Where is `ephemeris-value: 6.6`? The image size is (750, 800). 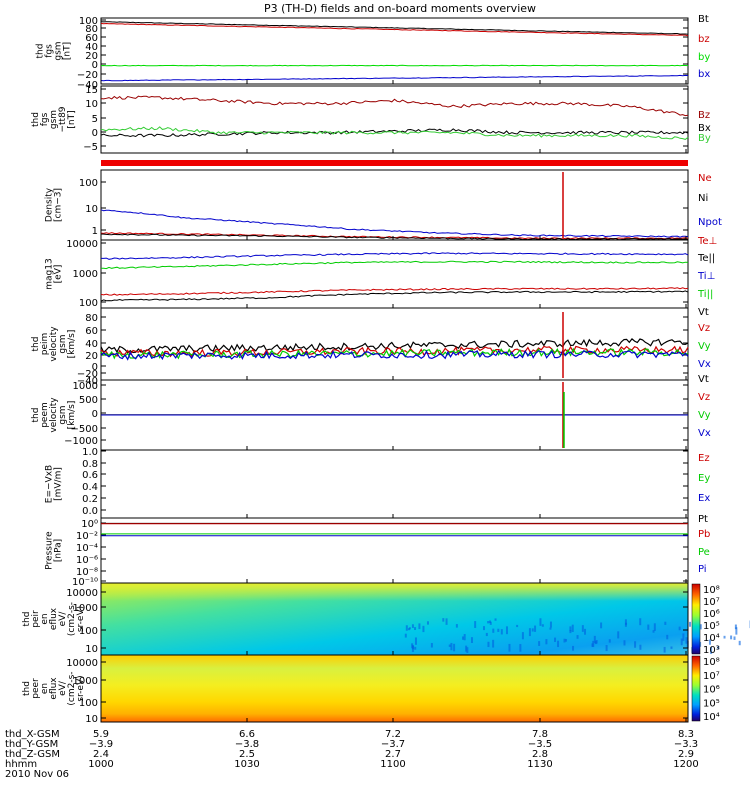 ephemeris-value: 6.6 is located at coordinates (247, 734).